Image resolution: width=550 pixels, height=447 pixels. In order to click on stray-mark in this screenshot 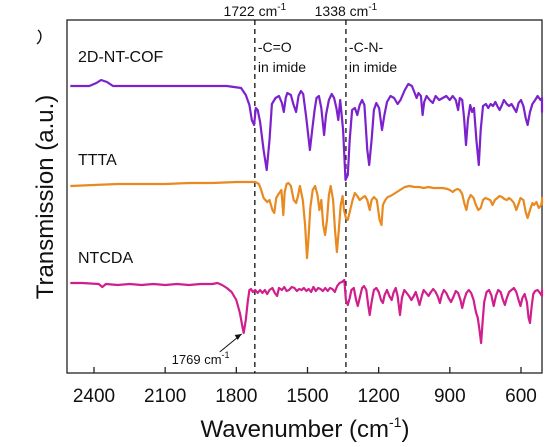, I will do `click(39, 37)`.